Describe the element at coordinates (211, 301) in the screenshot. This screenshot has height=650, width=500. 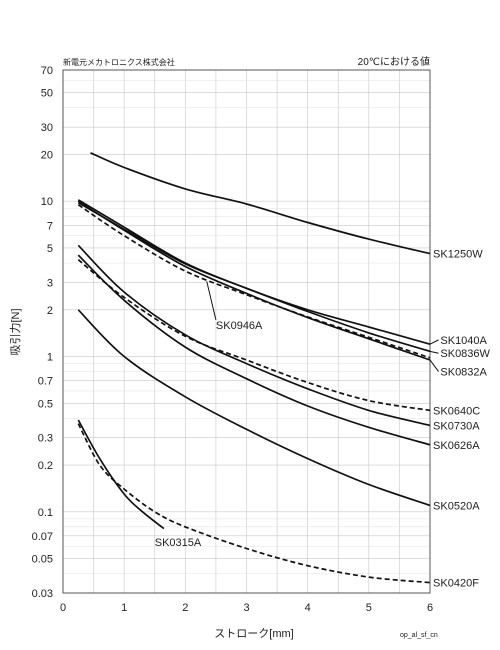
I see `leader-line-sk0946a` at that location.